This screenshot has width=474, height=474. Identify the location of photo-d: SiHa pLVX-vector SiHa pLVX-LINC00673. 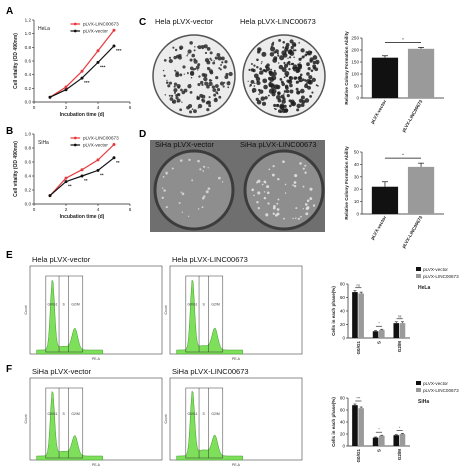
(237, 186).